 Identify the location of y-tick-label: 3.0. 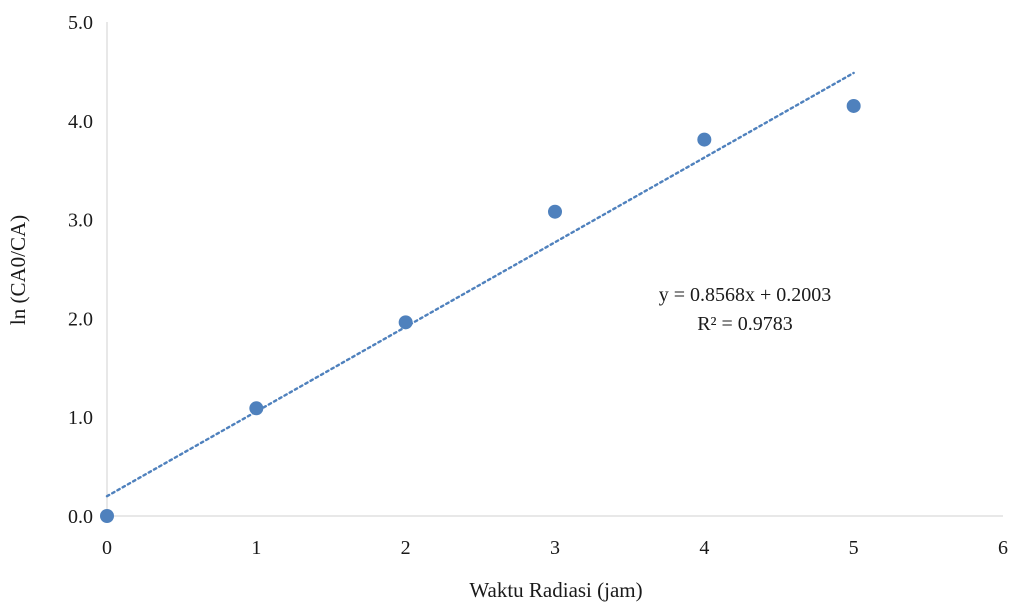
(80, 221).